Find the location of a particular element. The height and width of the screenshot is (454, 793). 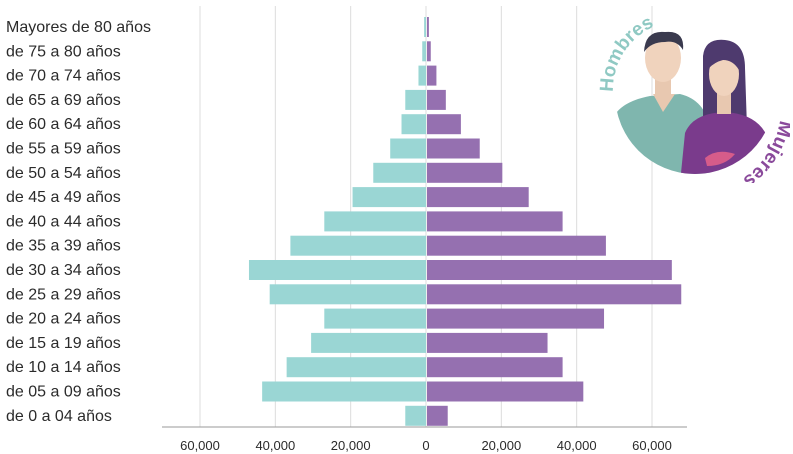

category-label: de 05 a 09 años is located at coordinates (63, 392).